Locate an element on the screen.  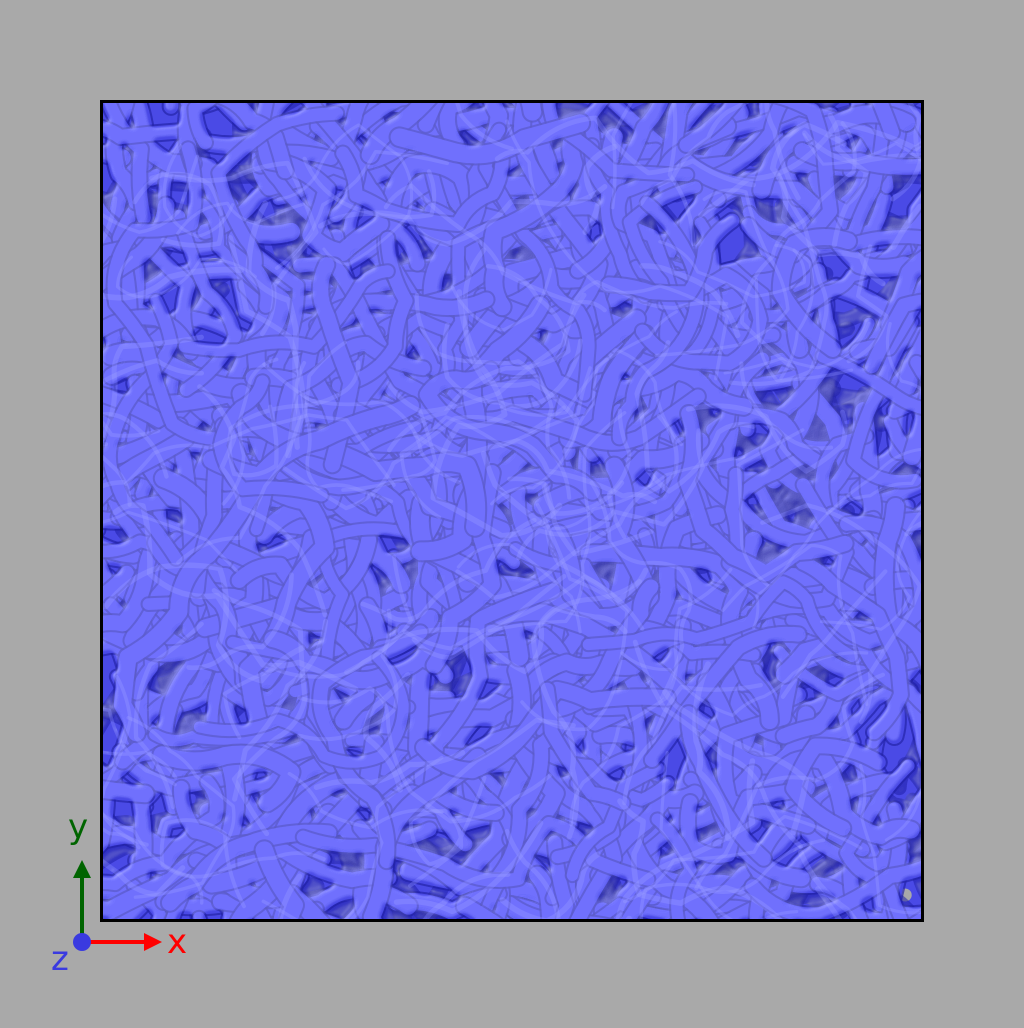
y-axis-label: y is located at coordinates (78, 827).